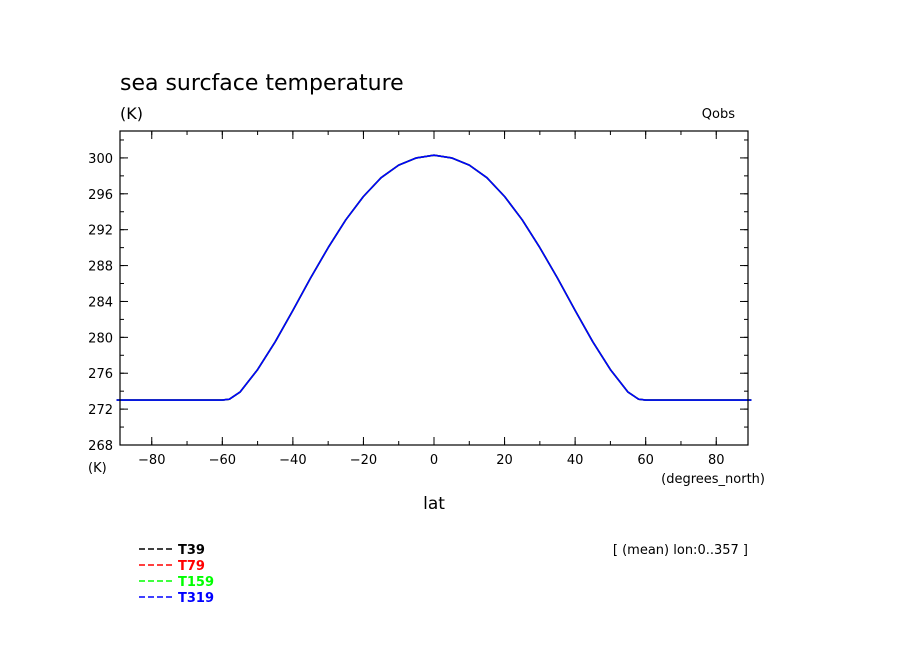  I want to click on legend-label-t319: T319, so click(196, 598).